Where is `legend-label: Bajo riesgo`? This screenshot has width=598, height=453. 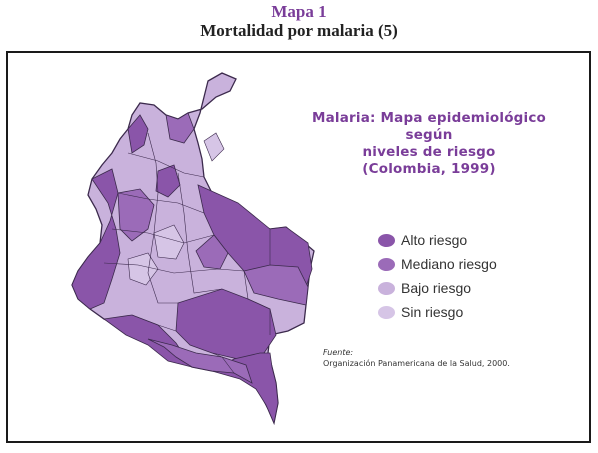 legend-label: Bajo riesgo is located at coordinates (436, 288).